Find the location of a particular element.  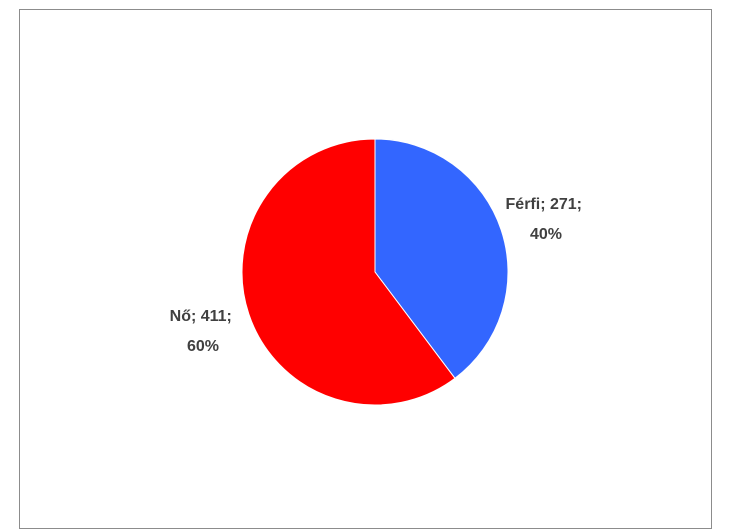

data-label-no: Nő; 411; 60% is located at coordinates (203, 331).